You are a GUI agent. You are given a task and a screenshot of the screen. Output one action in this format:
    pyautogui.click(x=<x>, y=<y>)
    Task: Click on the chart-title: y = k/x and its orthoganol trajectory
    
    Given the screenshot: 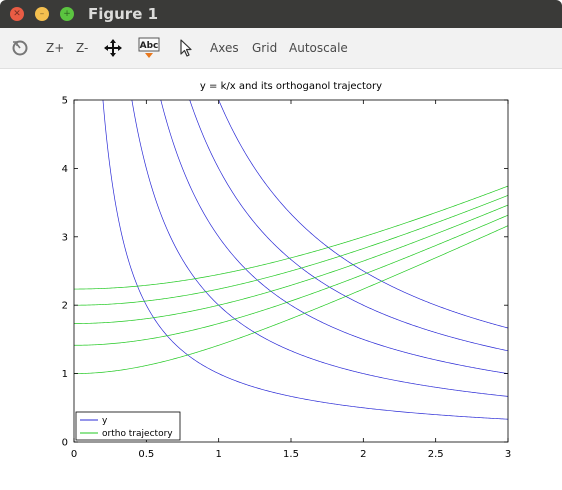 What is the action you would take?
    pyautogui.click(x=291, y=86)
    